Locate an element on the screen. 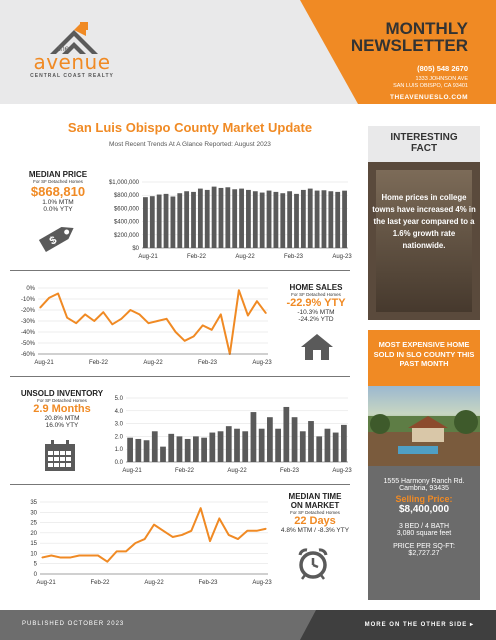 The width and height of the screenshot is (496, 640). y-tick-label: 0.0 is located at coordinates (119, 463).